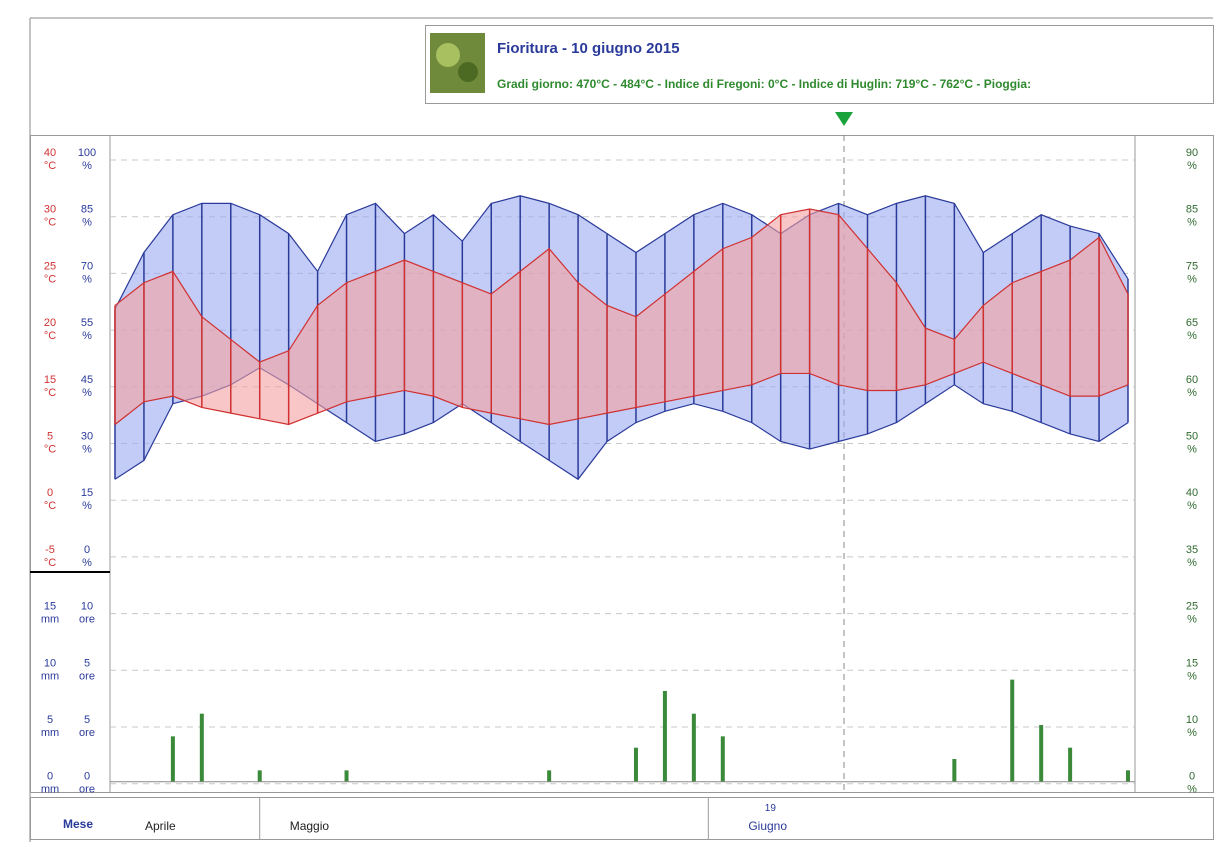  I want to click on week-label: 19, so click(771, 808).